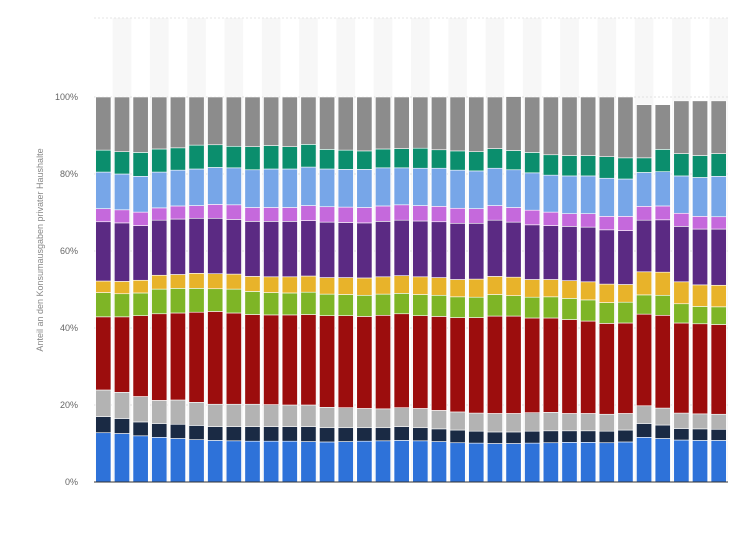 This screenshot has width=754, height=560. I want to click on y-tick-label: 100%, so click(66, 97).